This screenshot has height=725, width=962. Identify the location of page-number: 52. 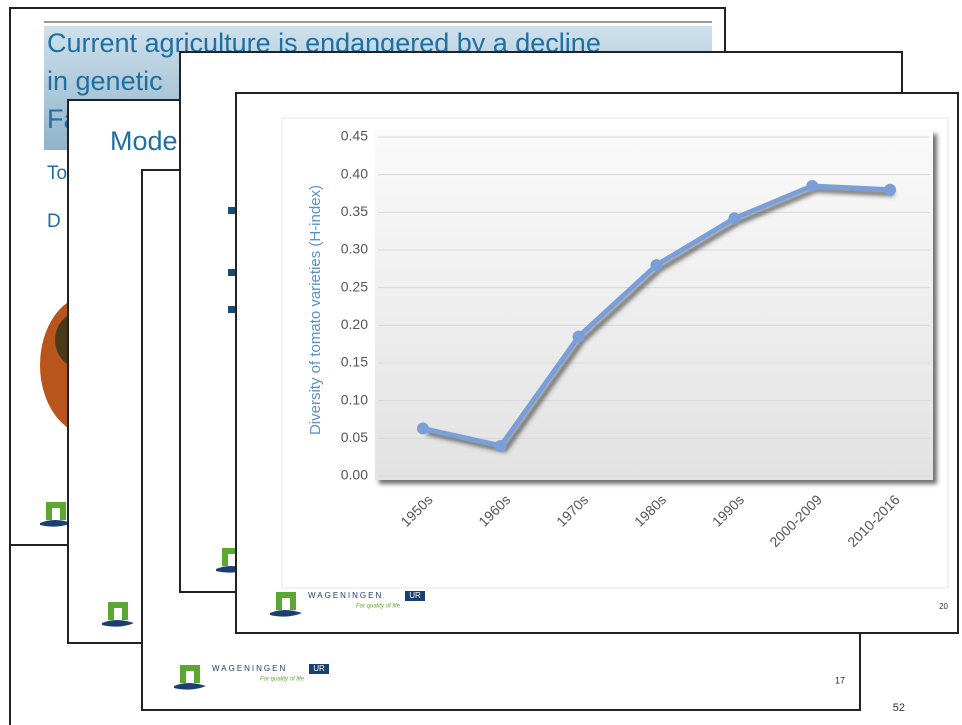
(899, 708).